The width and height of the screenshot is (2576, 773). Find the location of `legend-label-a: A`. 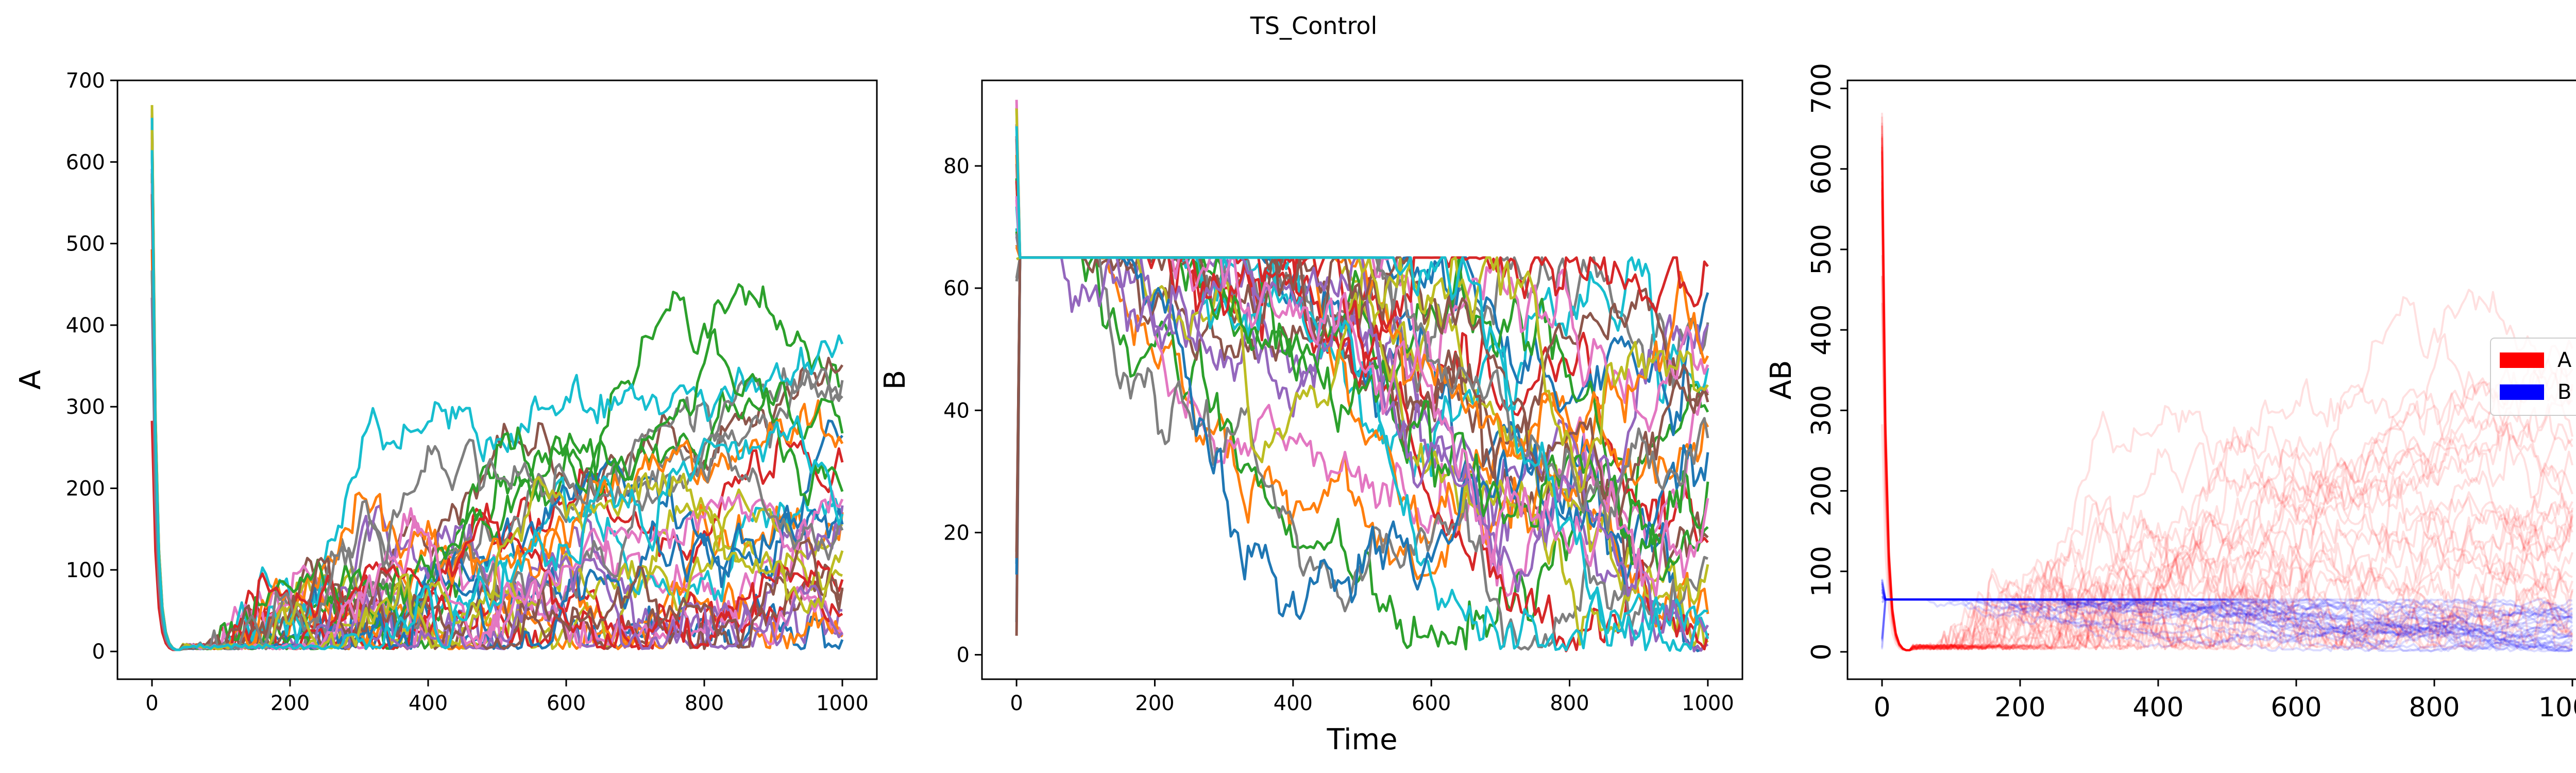

legend-label-a: A is located at coordinates (2564, 360).